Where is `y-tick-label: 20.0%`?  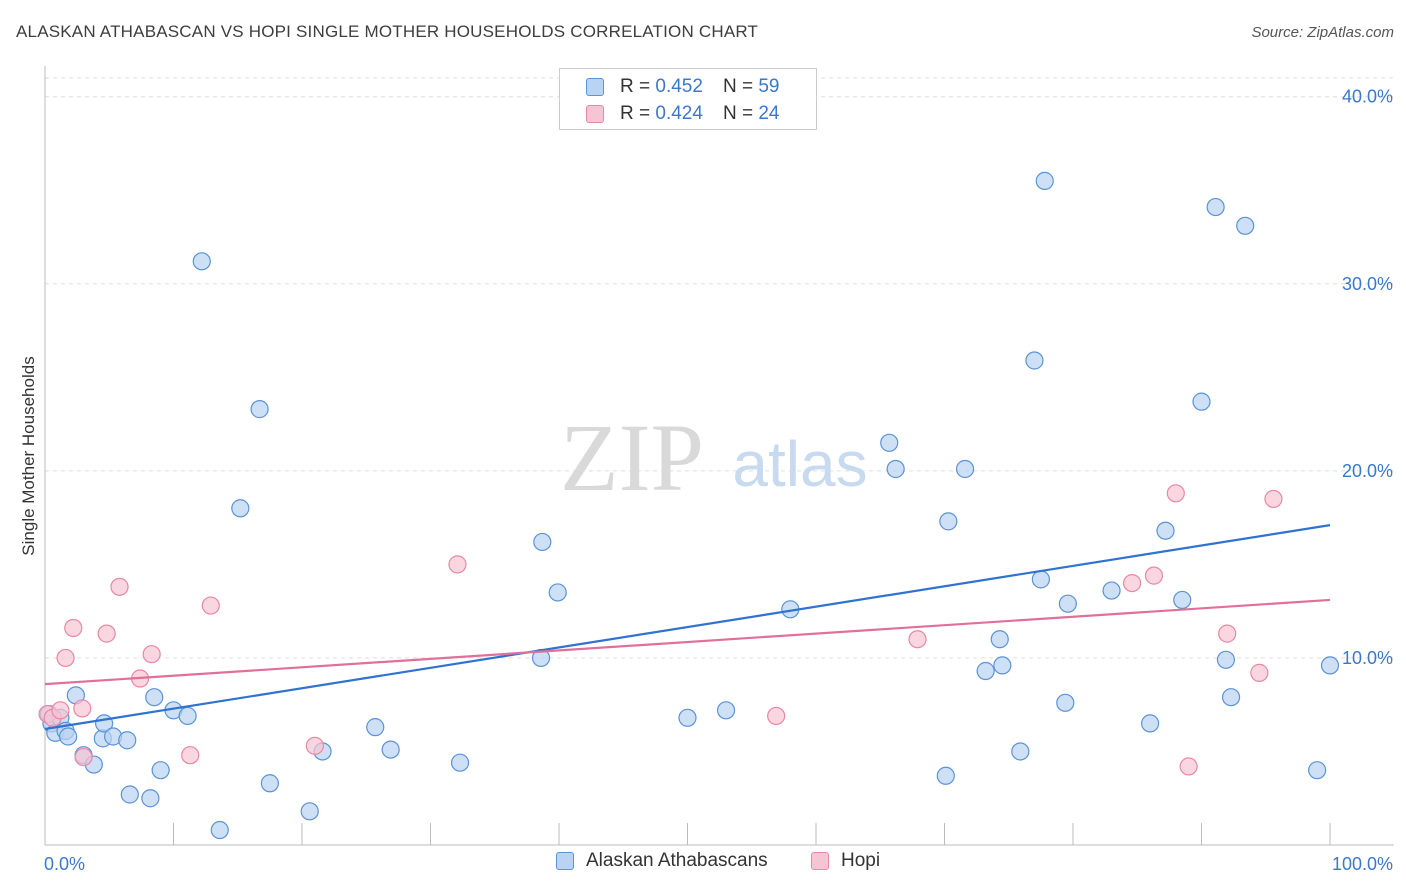
y-tick-label: 20.0% is located at coordinates (1367, 471).